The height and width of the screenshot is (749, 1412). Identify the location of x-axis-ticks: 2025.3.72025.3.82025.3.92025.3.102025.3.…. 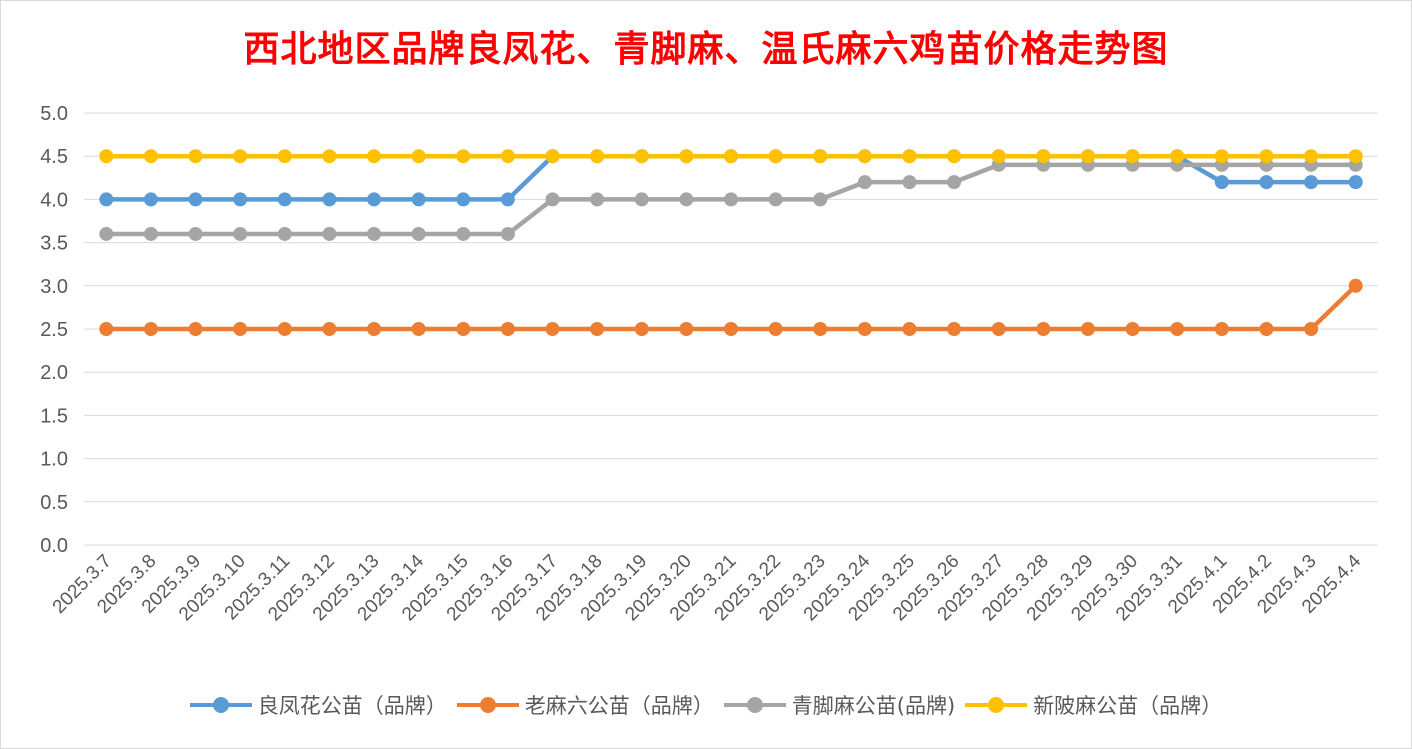
(707, 587).